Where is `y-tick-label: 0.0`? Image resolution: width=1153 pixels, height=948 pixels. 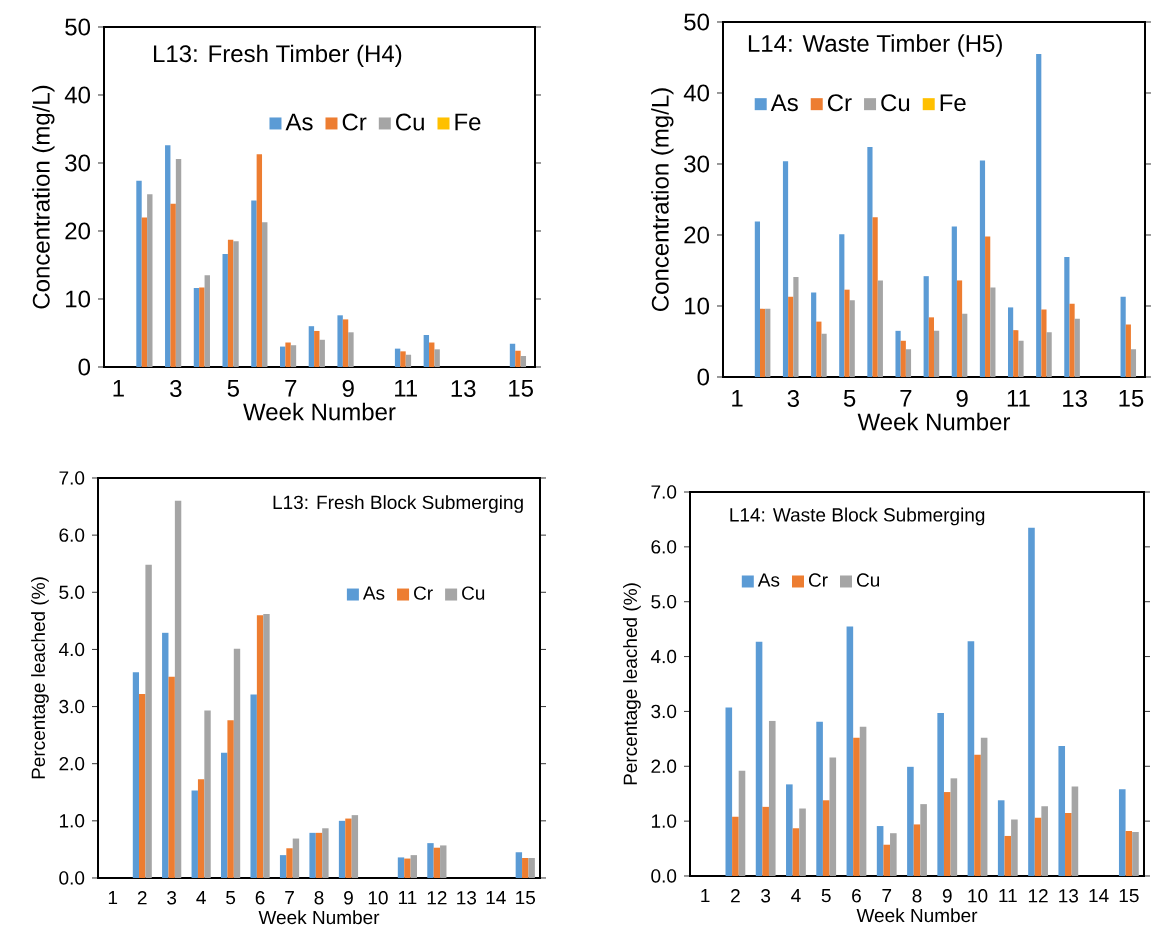 y-tick-label: 0.0 is located at coordinates (72, 878).